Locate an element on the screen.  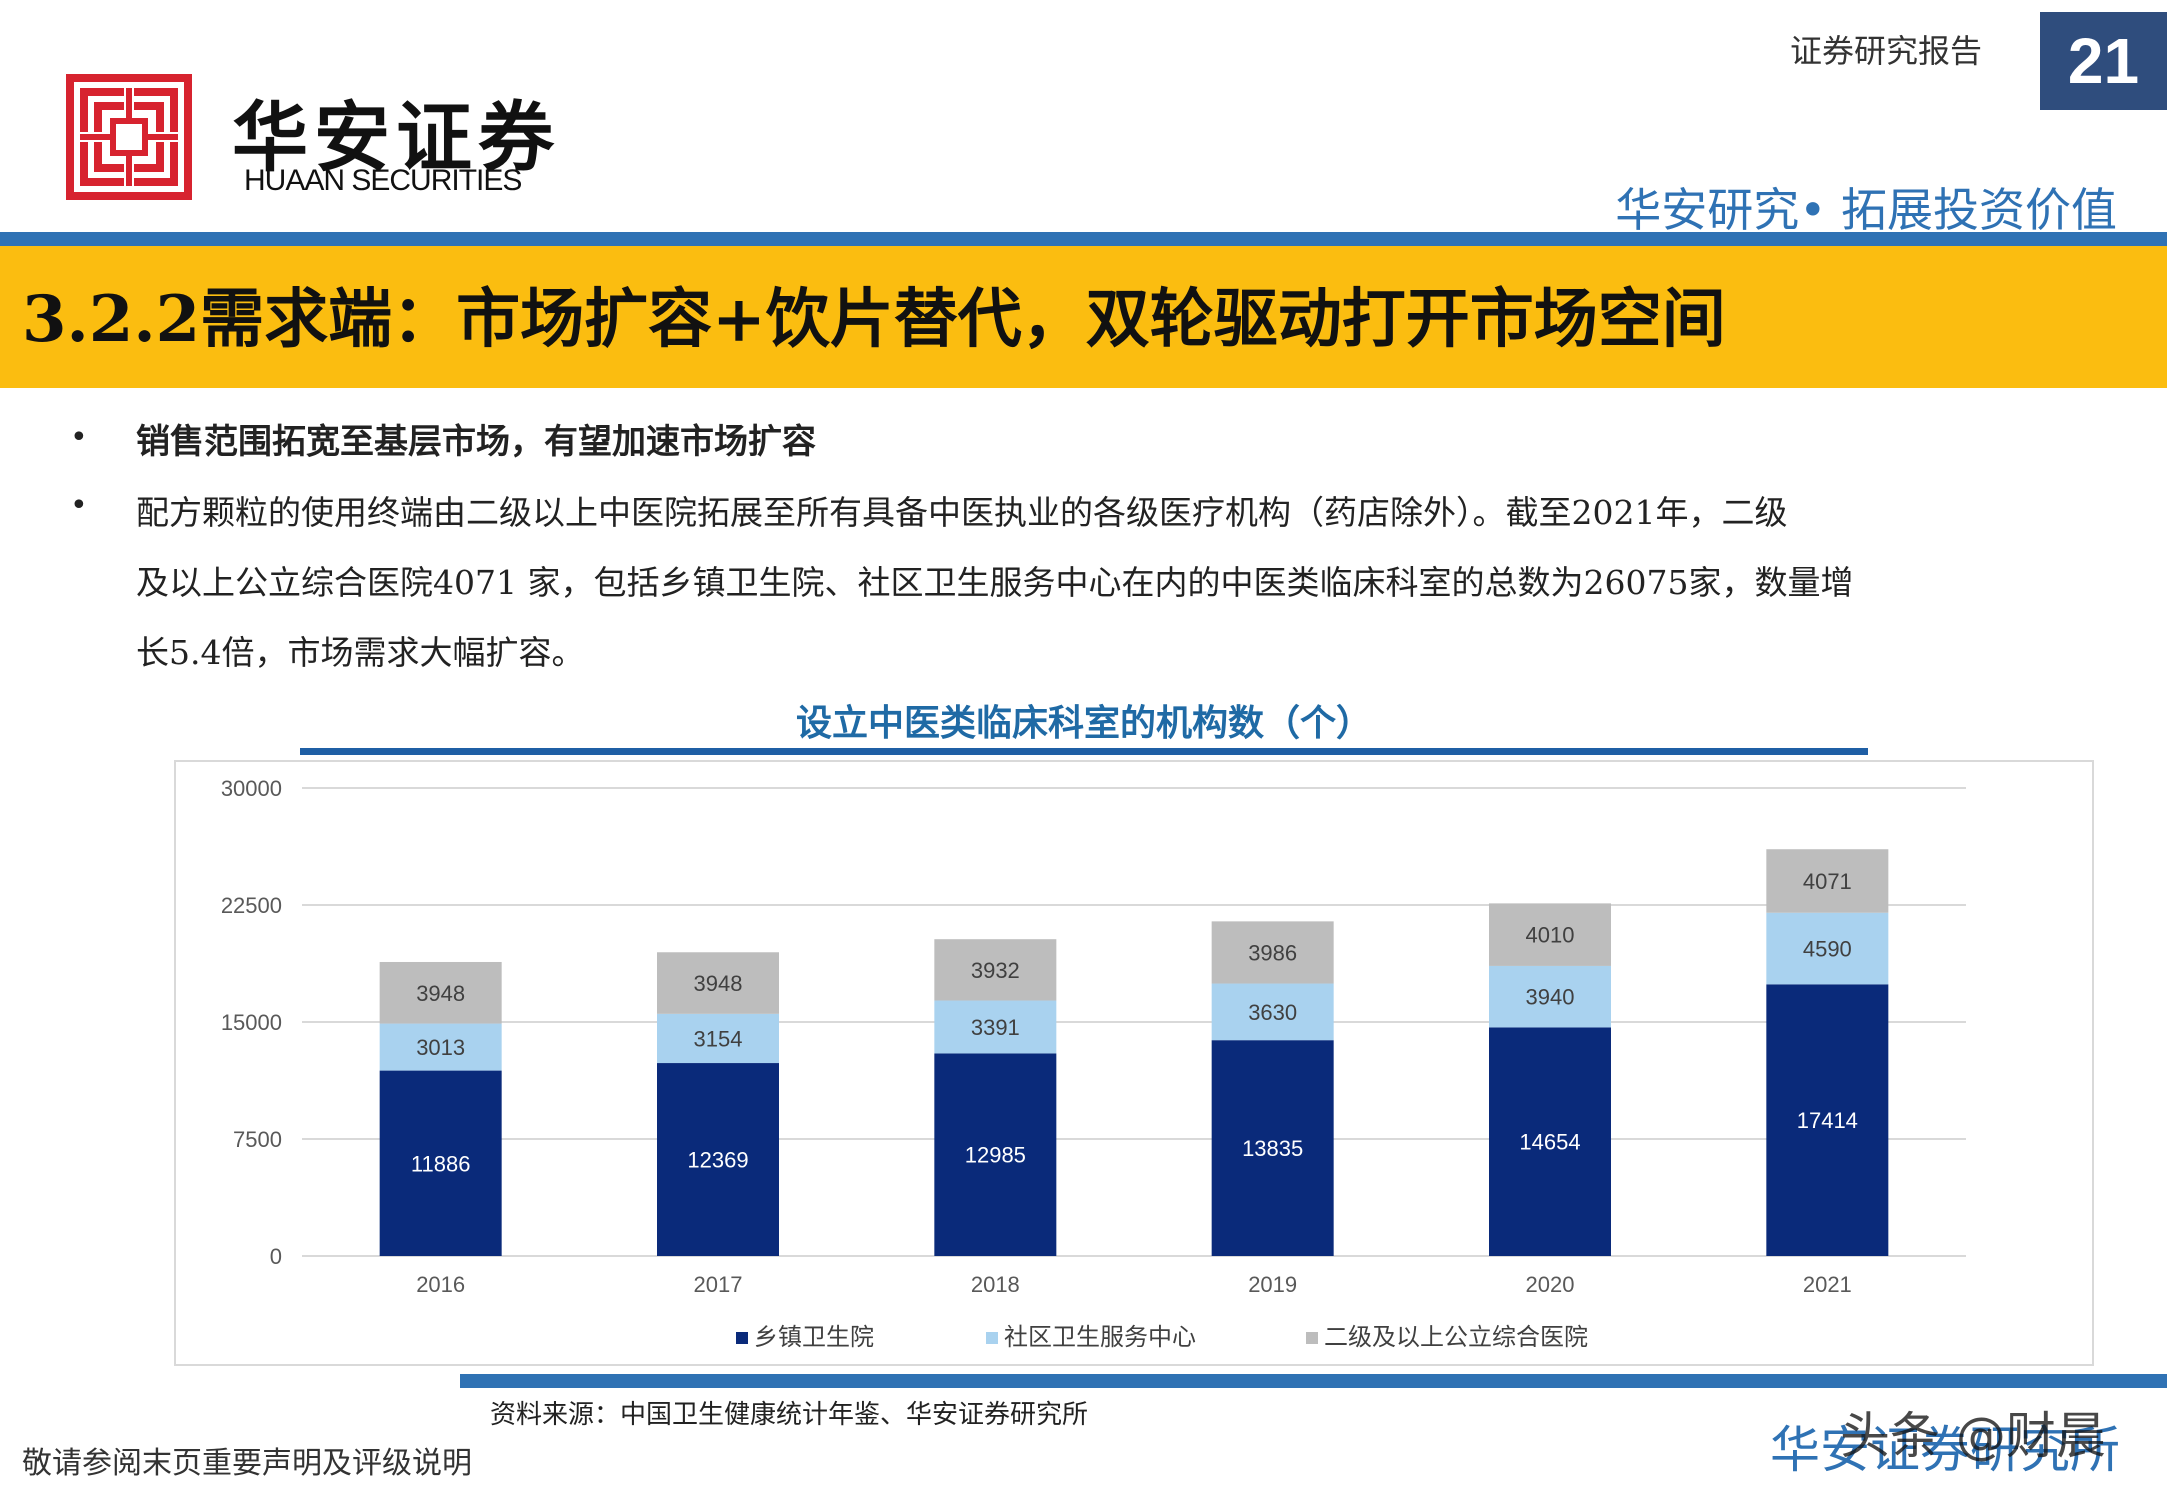
footer-divider is located at coordinates (1313, 1381).